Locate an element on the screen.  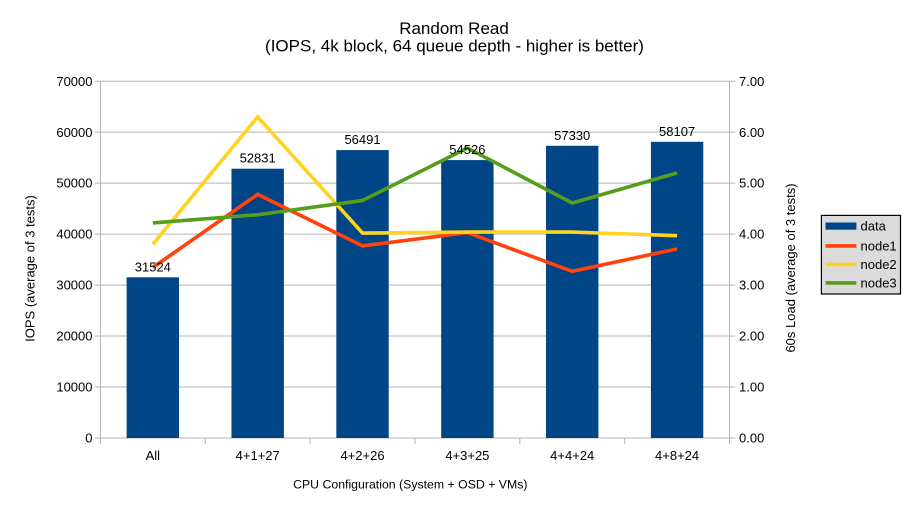
svg-text: 20000 is located at coordinates (74, 336).